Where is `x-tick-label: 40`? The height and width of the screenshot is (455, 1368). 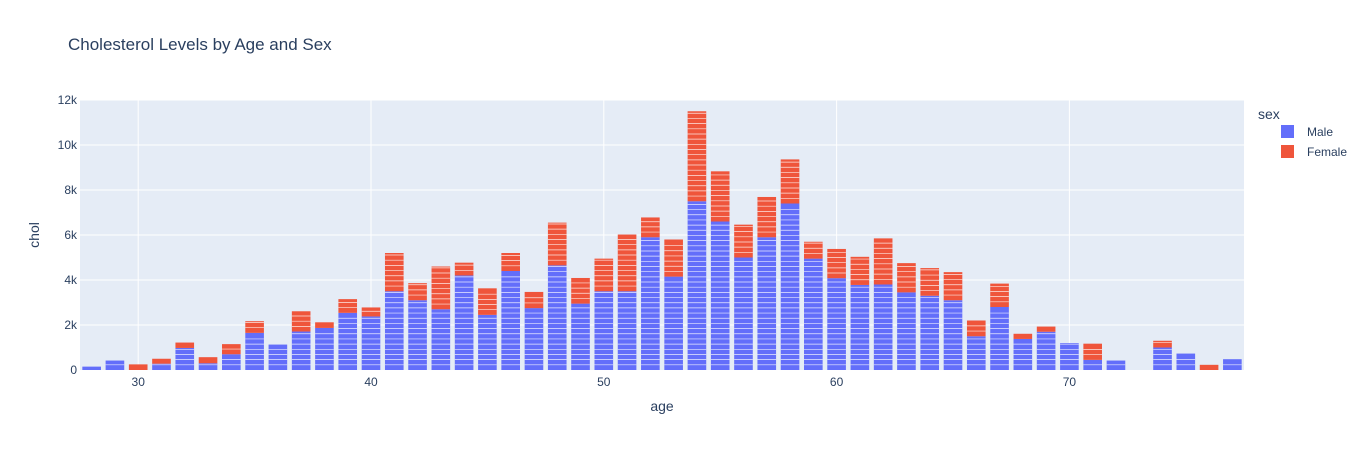 x-tick-label: 40 is located at coordinates (371, 382).